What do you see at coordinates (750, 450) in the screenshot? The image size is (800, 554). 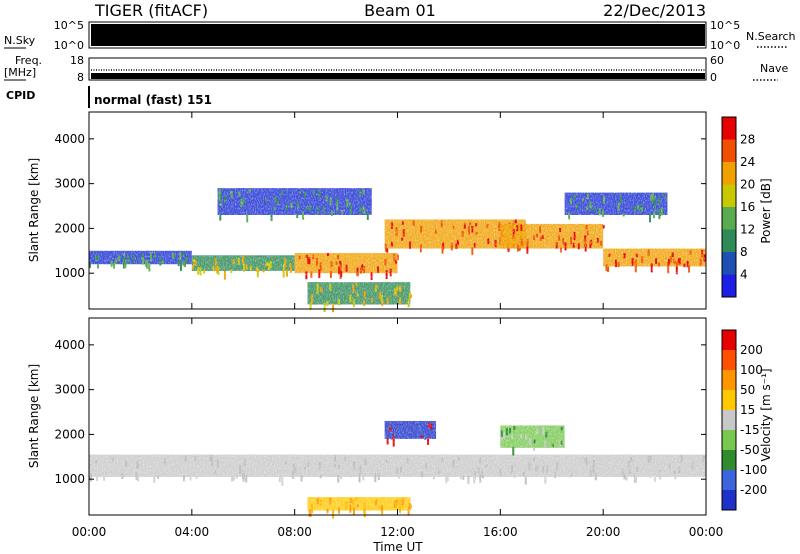 I see `colorbar-tick-label: -50` at bounding box center [750, 450].